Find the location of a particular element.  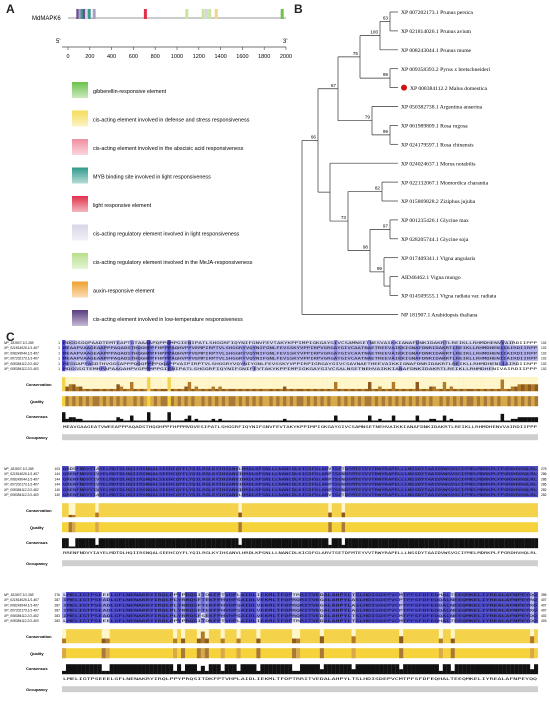

panel-a-letter: A is located at coordinates (10, 9).